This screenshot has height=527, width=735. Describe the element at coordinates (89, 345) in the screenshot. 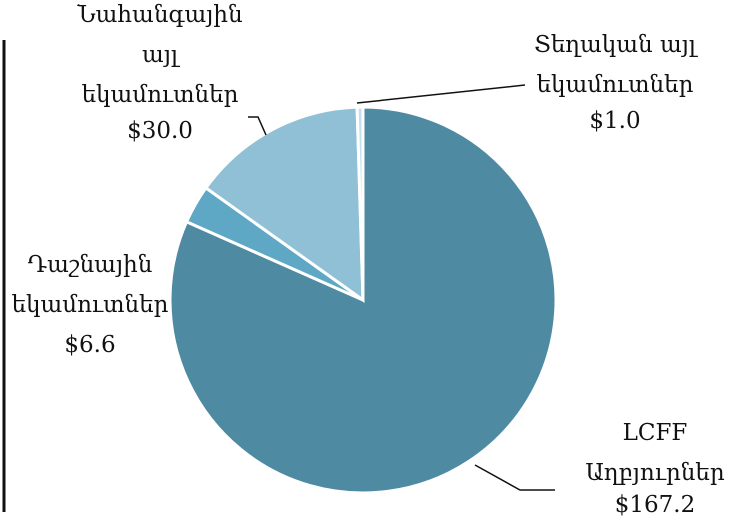

I see `value-label: $6.6` at that location.